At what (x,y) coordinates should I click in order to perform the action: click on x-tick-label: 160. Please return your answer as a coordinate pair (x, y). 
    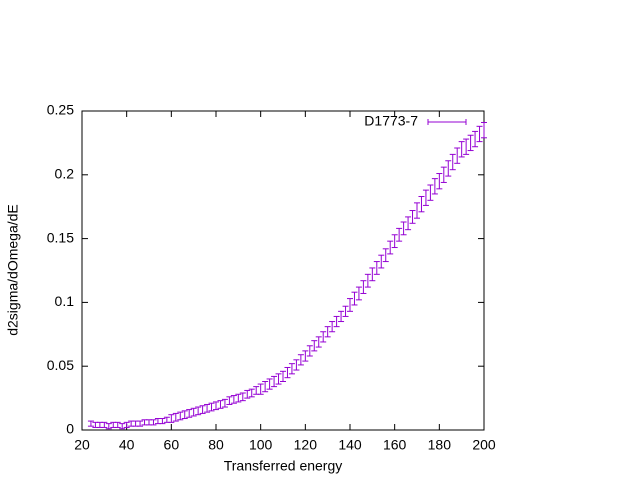
    Looking at the image, I should click on (395, 445).